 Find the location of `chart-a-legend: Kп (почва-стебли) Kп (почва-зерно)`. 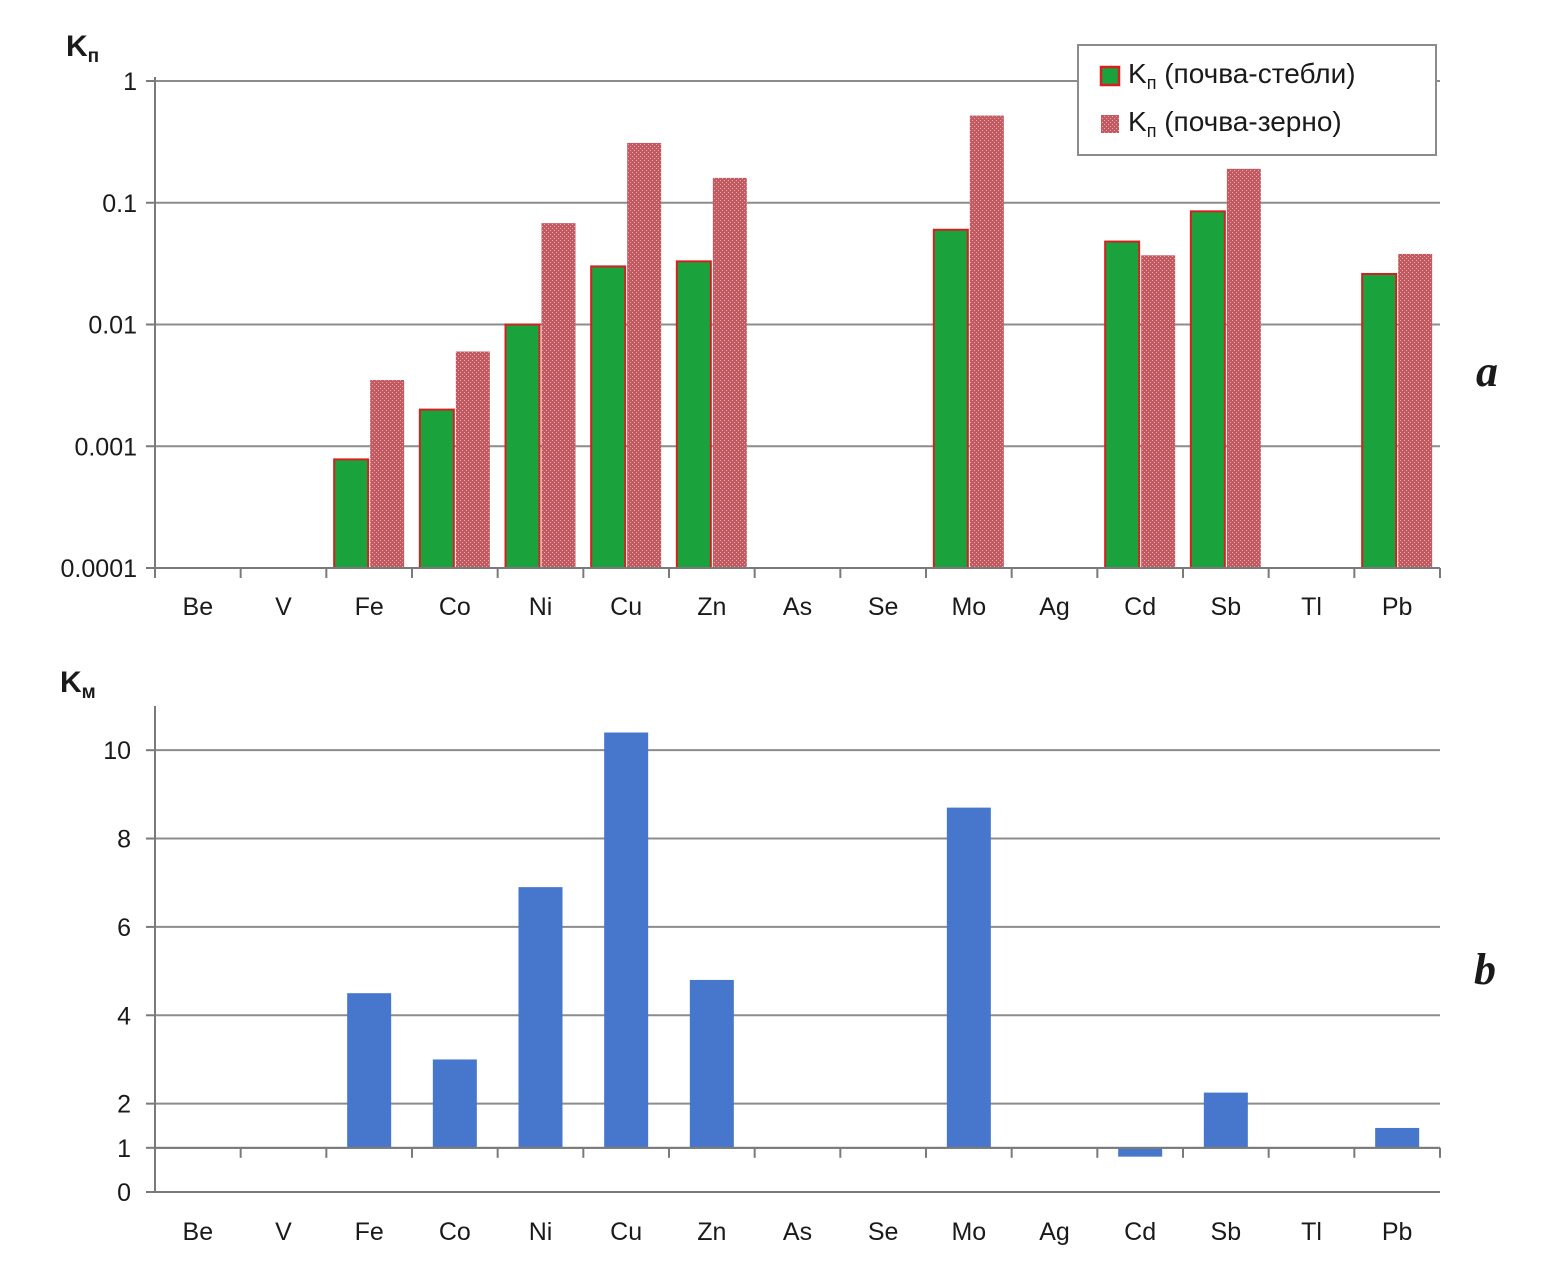

chart-a-legend: Kп (почва-стебли) Kп (почва-зерно) is located at coordinates (1257, 100).